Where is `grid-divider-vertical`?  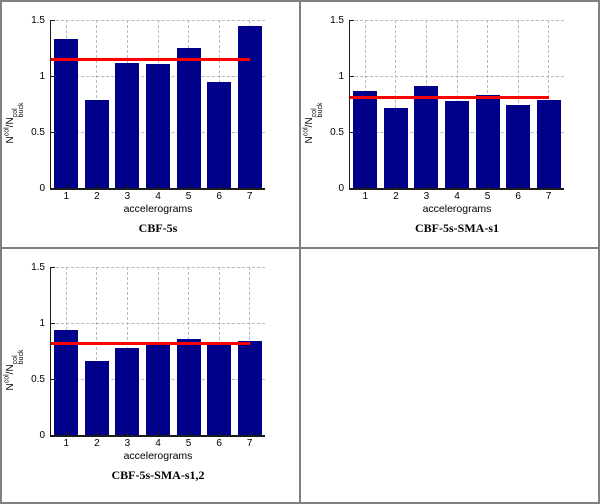 grid-divider-vertical is located at coordinates (300, 252).